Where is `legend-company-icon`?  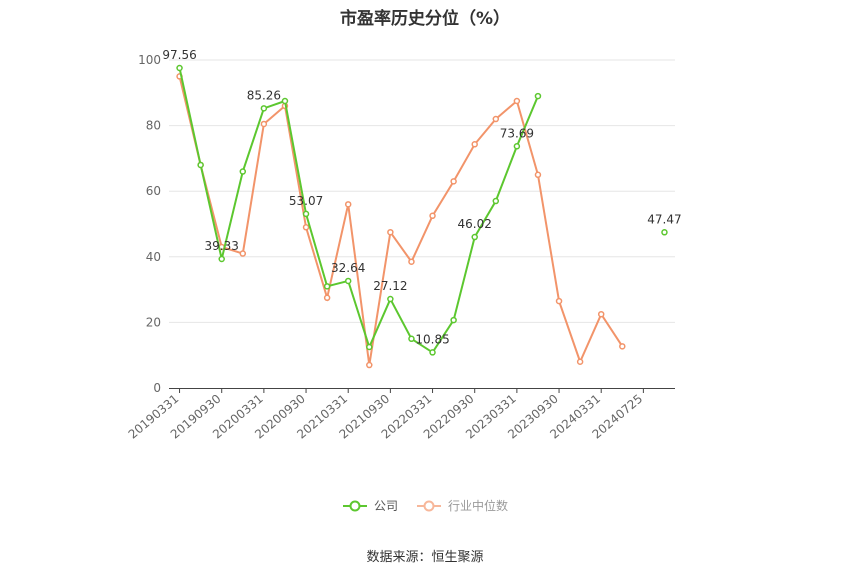 legend-company-icon is located at coordinates (354, 505).